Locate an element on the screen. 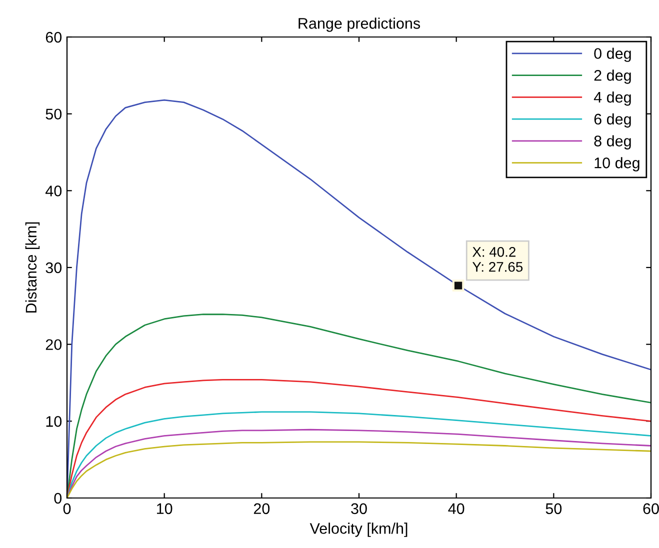  y-axis-title: Distance [km] is located at coordinates (32, 267).